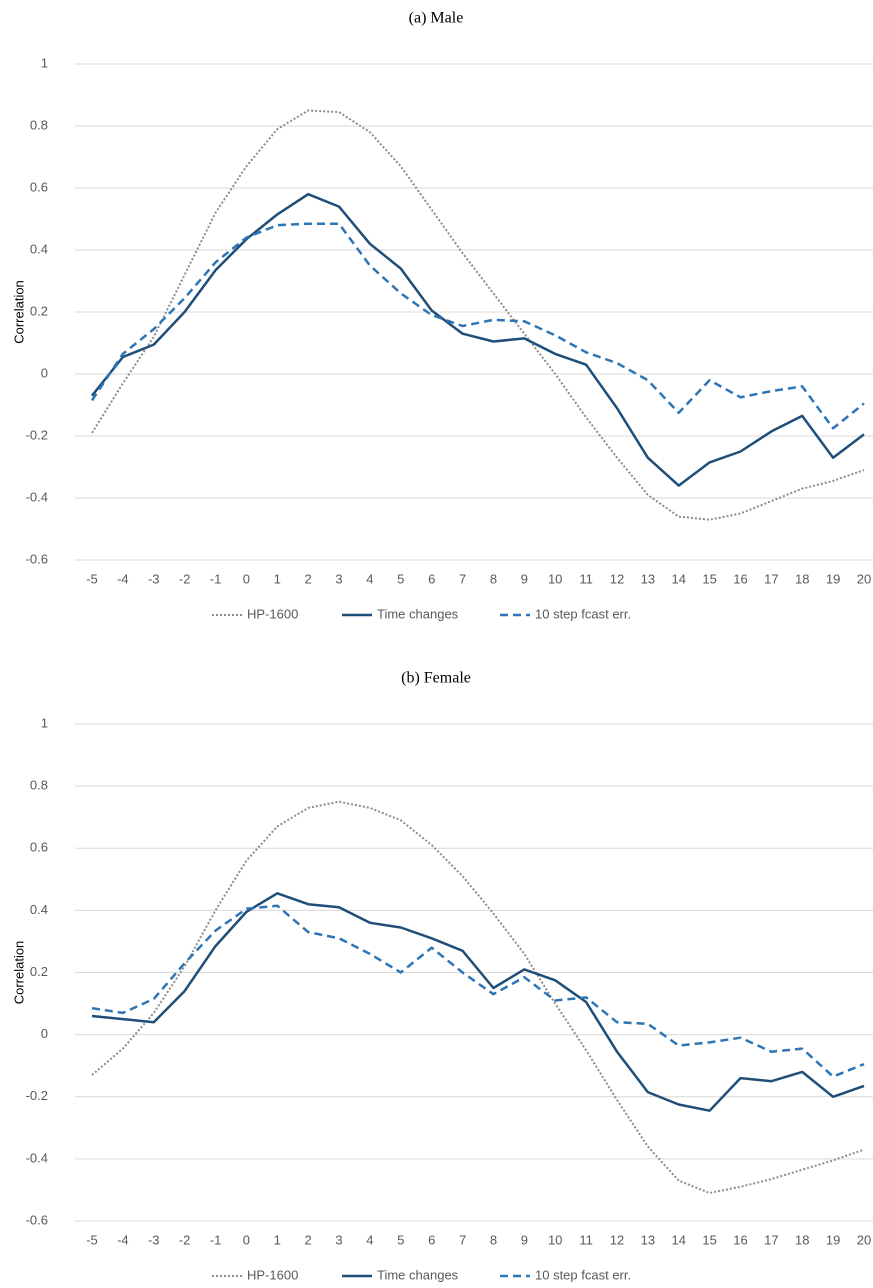 This screenshot has height=1288, width=873. What do you see at coordinates (436, 678) in the screenshot?
I see `chart-title: (b) Female` at bounding box center [436, 678].